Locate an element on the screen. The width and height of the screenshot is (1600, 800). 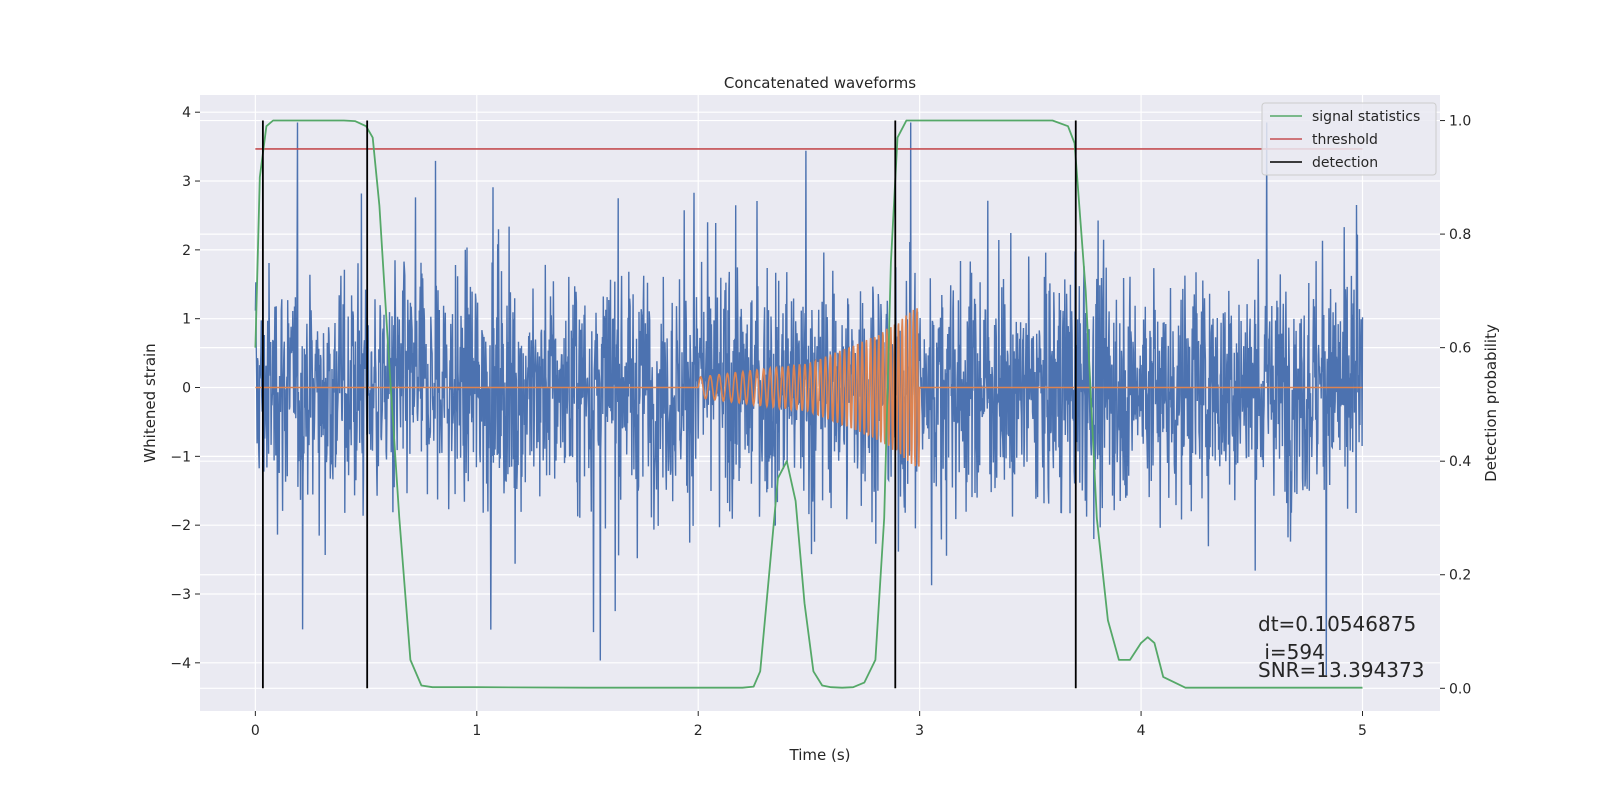
legend-label-threshold: threshold is located at coordinates (1345, 140).